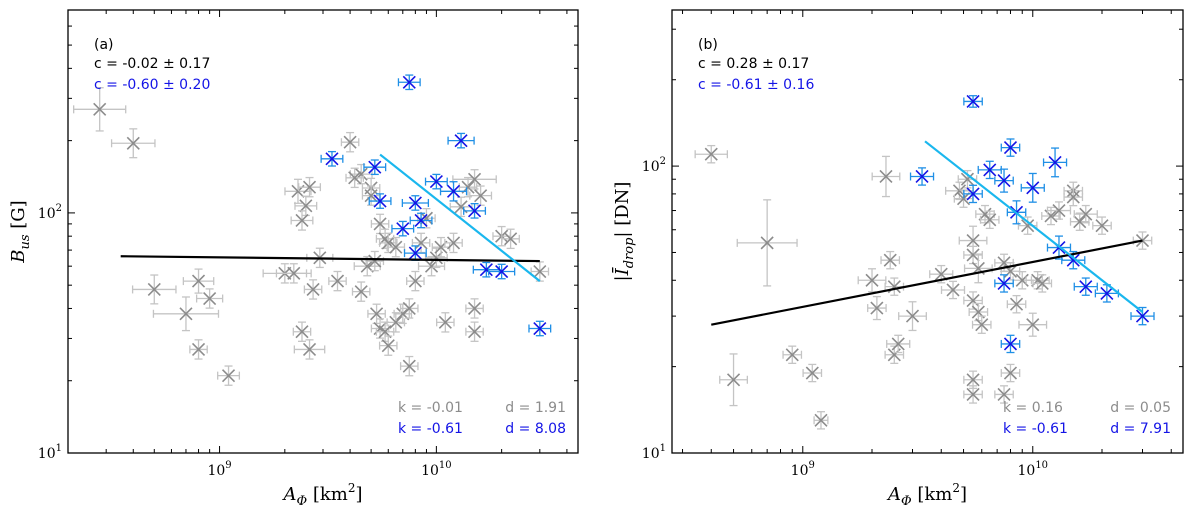 The image size is (1200, 513). Describe the element at coordinates (1140, 408) in the screenshot. I see `annotation-d-all: d = 0.05` at that location.